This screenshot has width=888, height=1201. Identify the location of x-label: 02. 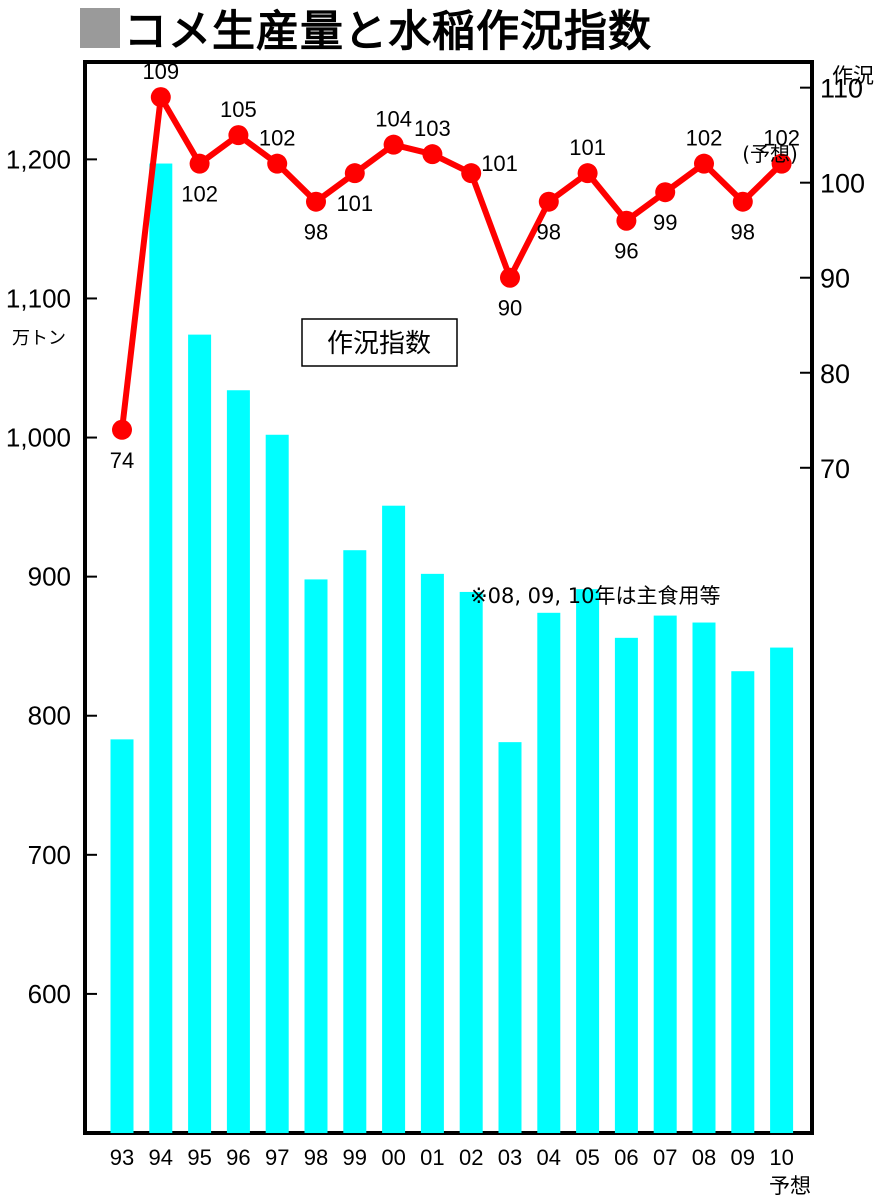
(471, 1157).